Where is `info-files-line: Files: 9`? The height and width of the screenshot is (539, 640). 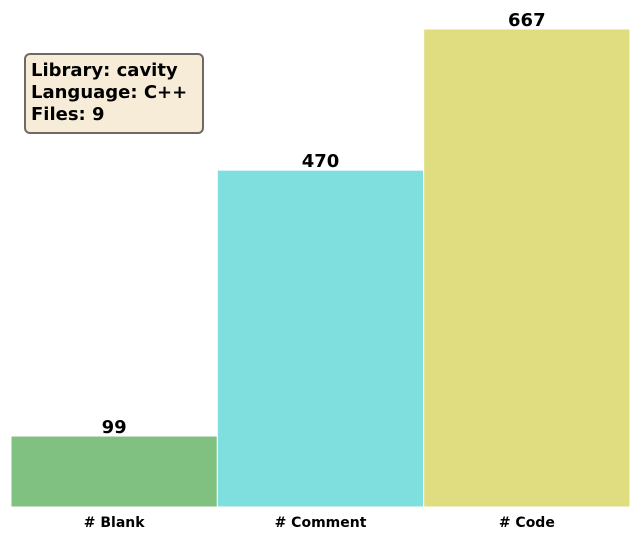
info-files-line: Files: 9 is located at coordinates (68, 114).